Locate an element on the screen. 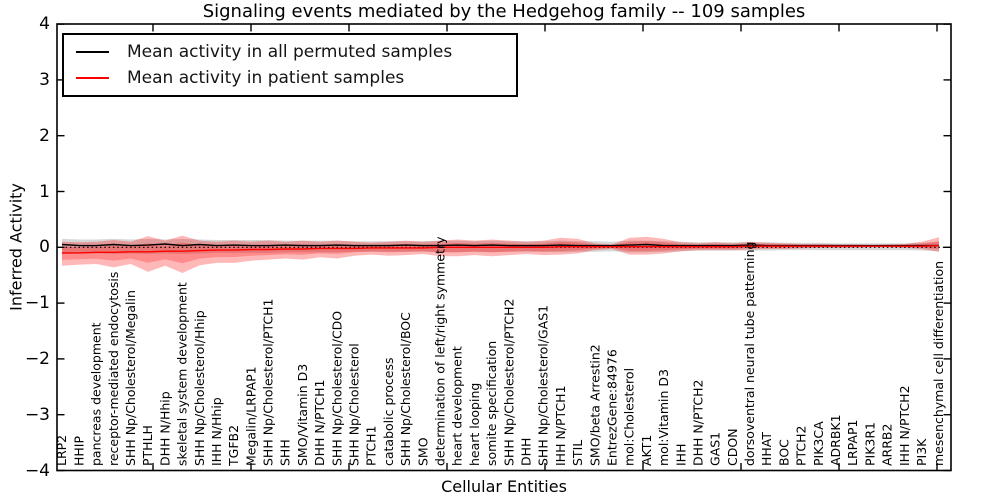 The width and height of the screenshot is (1000, 500). x-category-label: ADRBK1 is located at coordinates (835, 440).